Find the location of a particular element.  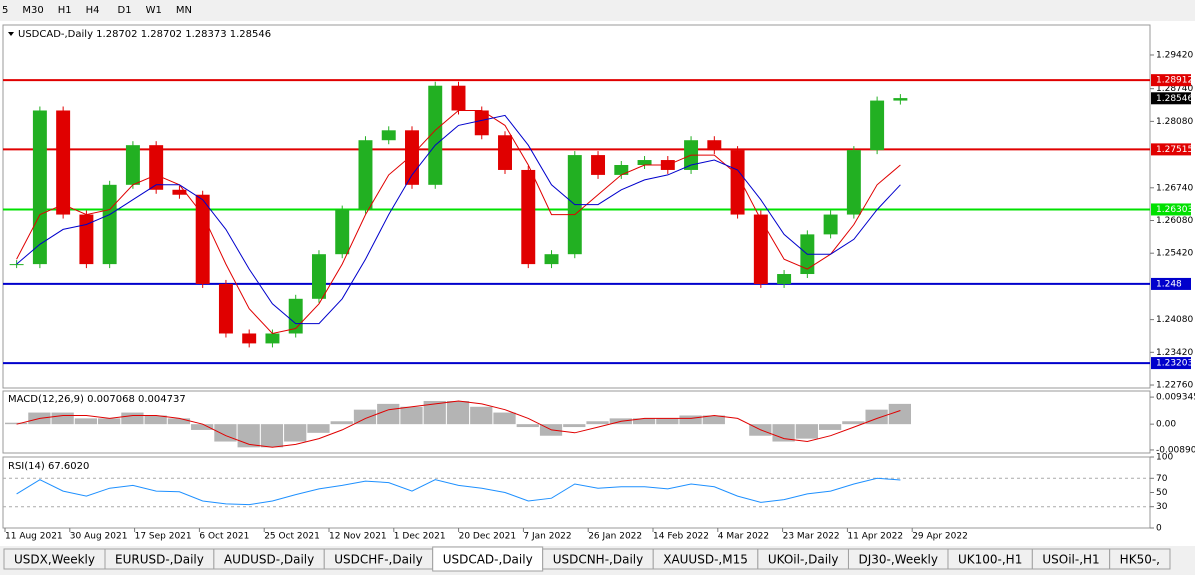

level-label: 1.23203 is located at coordinates (1174, 364).